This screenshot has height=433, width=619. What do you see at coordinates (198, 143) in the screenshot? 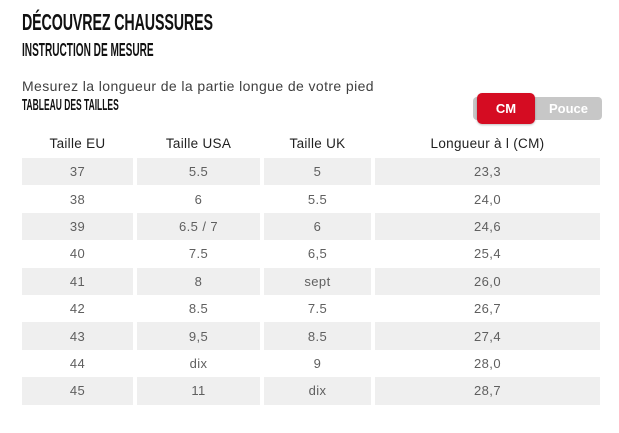
I see `table-column-header: Taille USA` at bounding box center [198, 143].